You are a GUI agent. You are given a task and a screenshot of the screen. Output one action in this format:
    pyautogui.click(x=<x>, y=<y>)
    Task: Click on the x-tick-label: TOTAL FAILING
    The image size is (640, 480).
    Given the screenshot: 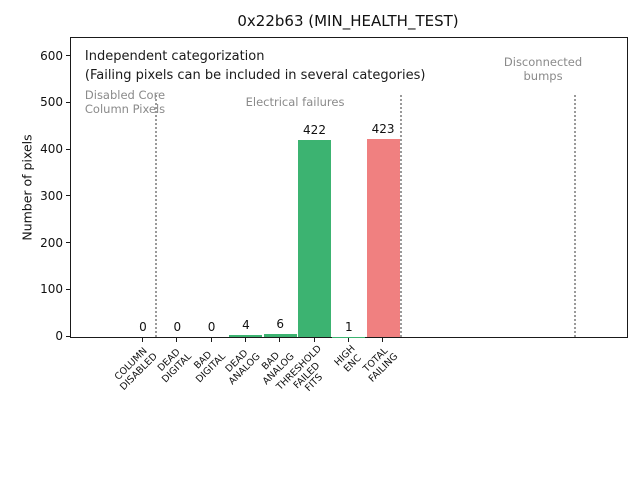 What is the action you would take?
    pyautogui.click(x=380, y=365)
    